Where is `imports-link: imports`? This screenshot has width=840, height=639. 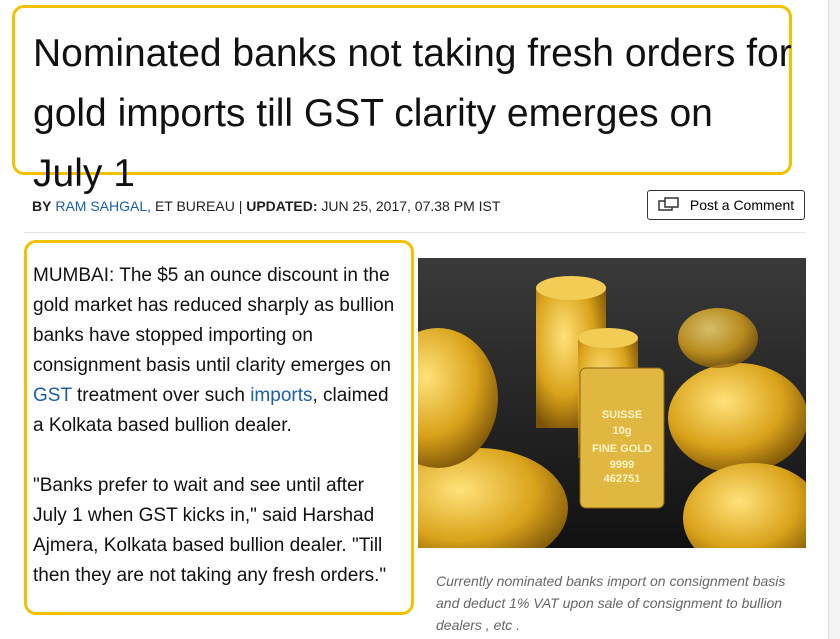
imports-link: imports is located at coordinates (281, 395).